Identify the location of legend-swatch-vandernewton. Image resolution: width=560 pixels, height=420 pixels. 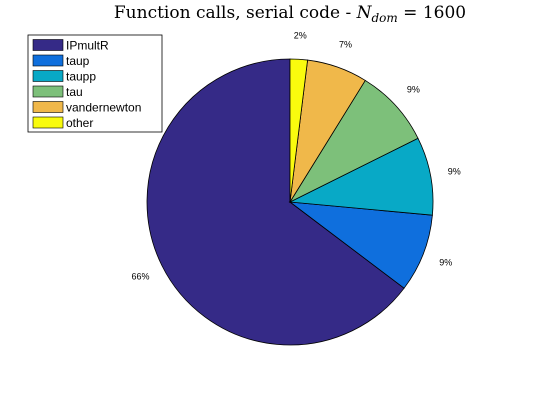
(48, 107).